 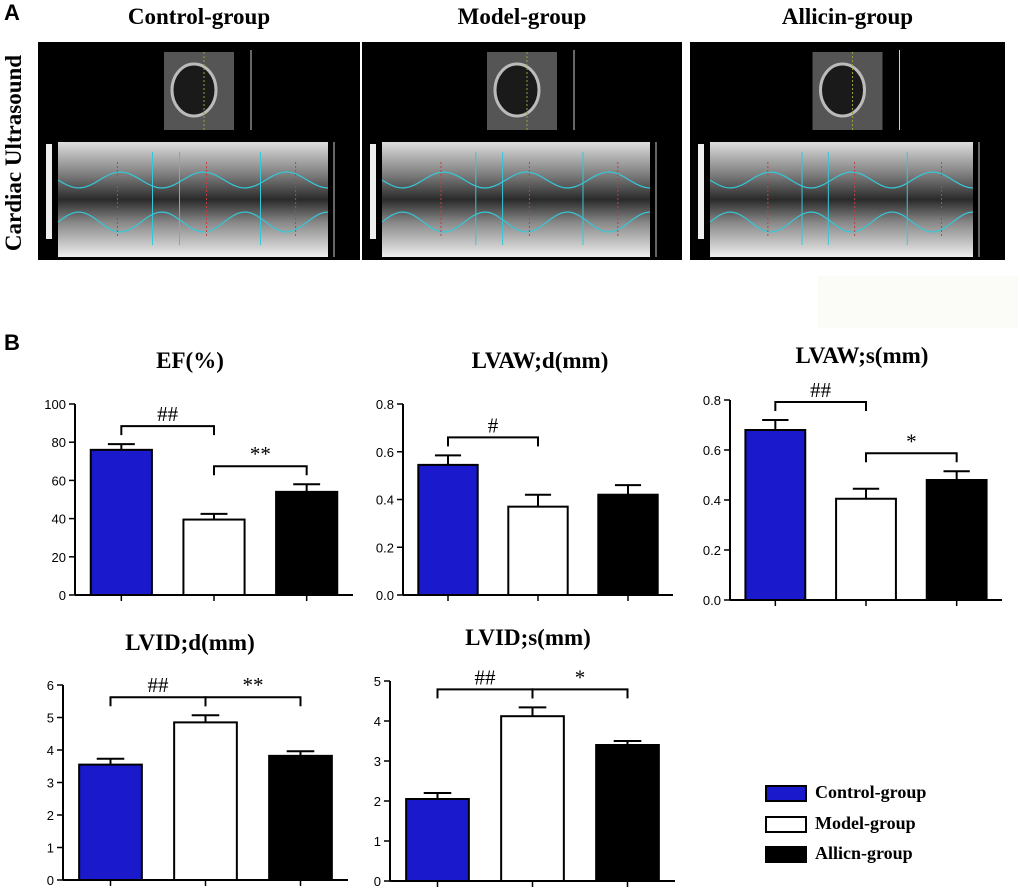 I want to click on y-tick-label: 100, so click(x=55, y=404).